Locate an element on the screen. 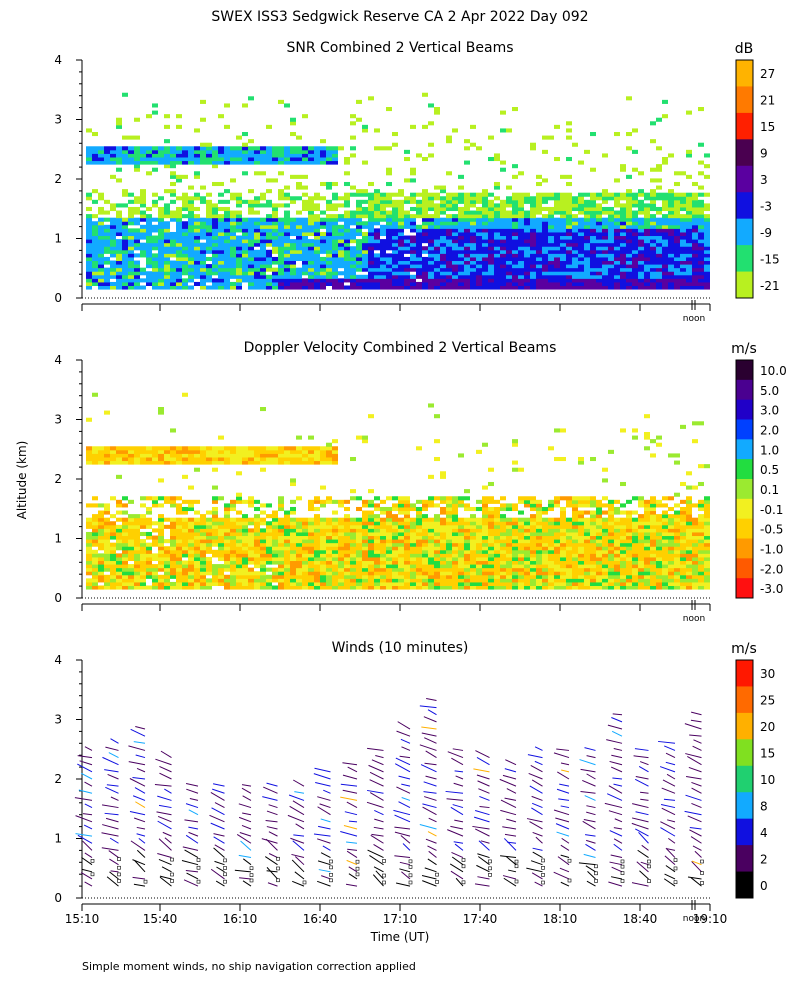  colorbar-swatch is located at coordinates (744, 259).